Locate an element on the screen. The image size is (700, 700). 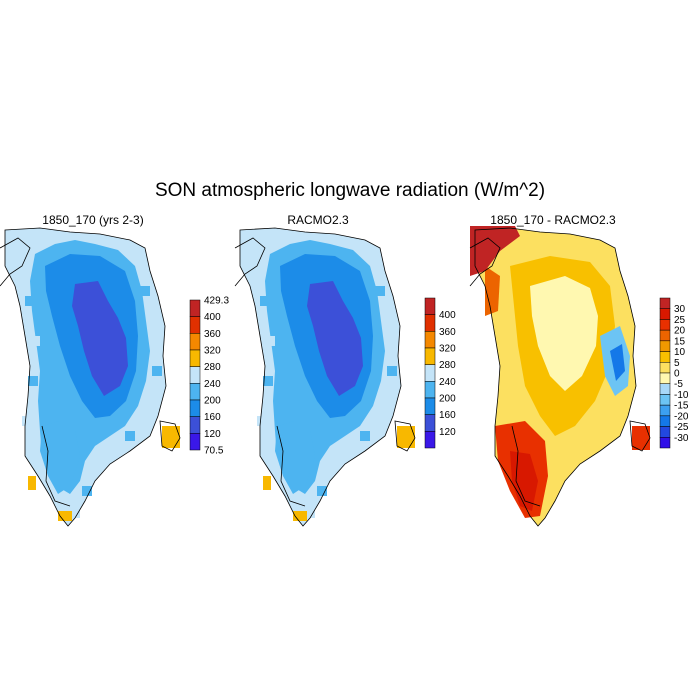
colorbar-tick-label: 5 is located at coordinates (677, 363).